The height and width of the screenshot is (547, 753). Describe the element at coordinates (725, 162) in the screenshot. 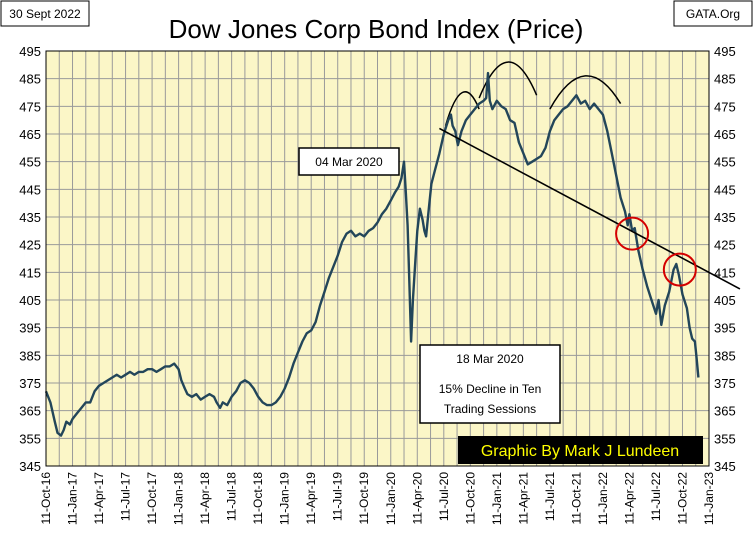

I see `y-tick-right-11: 455` at that location.